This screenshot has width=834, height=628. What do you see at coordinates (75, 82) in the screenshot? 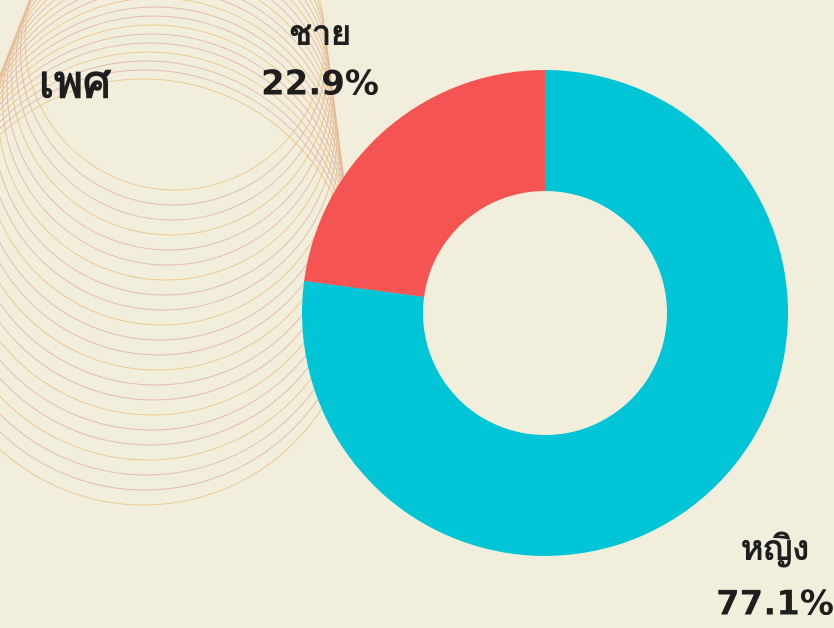
I see `chart-title: เพศ` at bounding box center [75, 82].